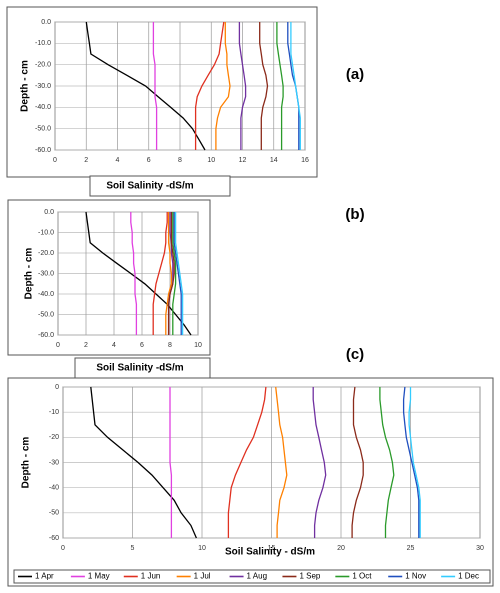  I want to click on y-tick-label: -50, so click(54, 513).